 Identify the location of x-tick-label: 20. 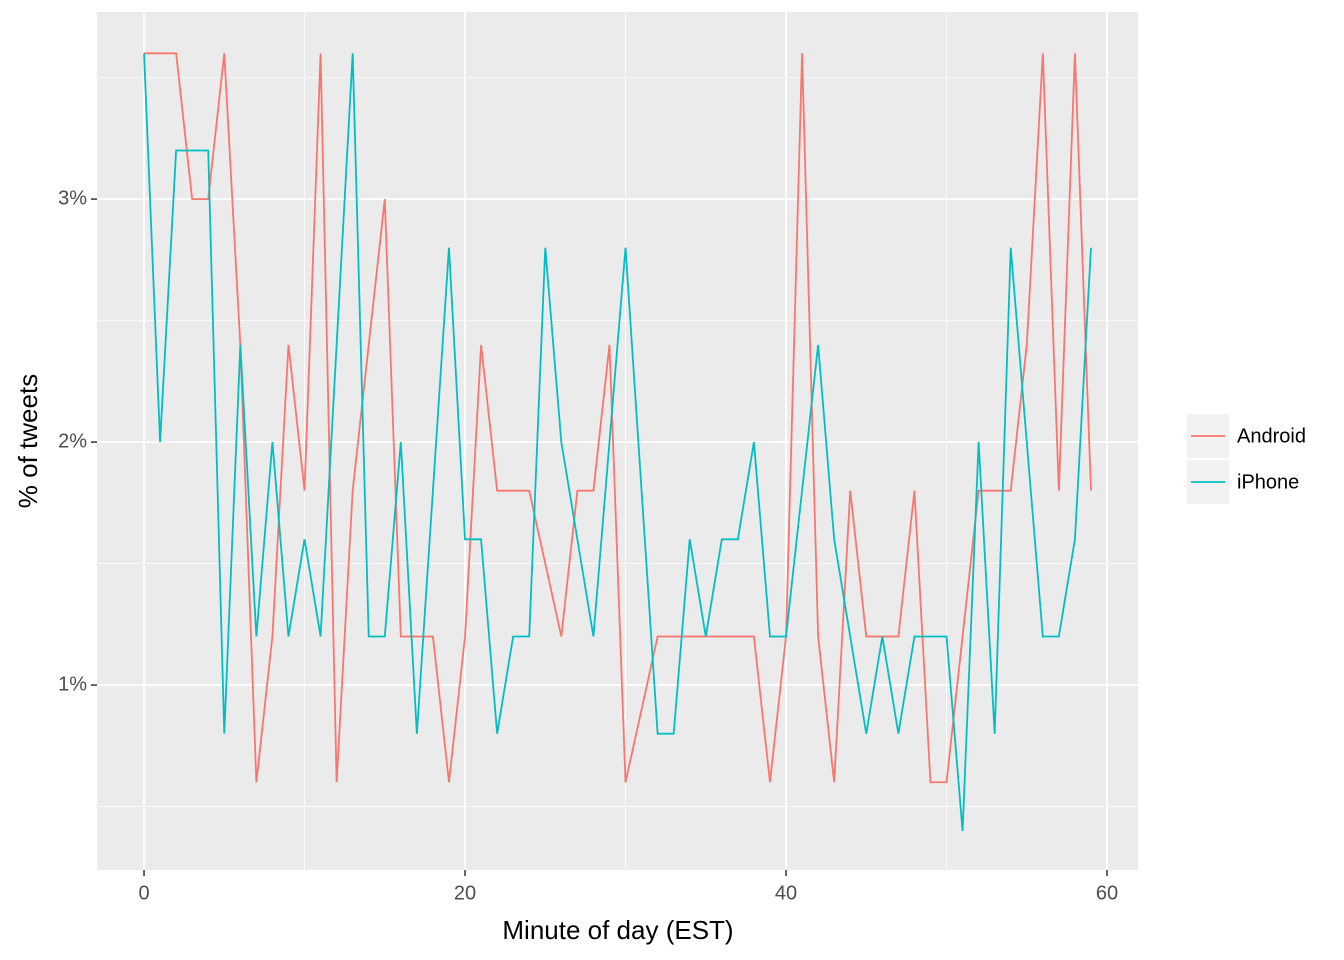
(465, 893).